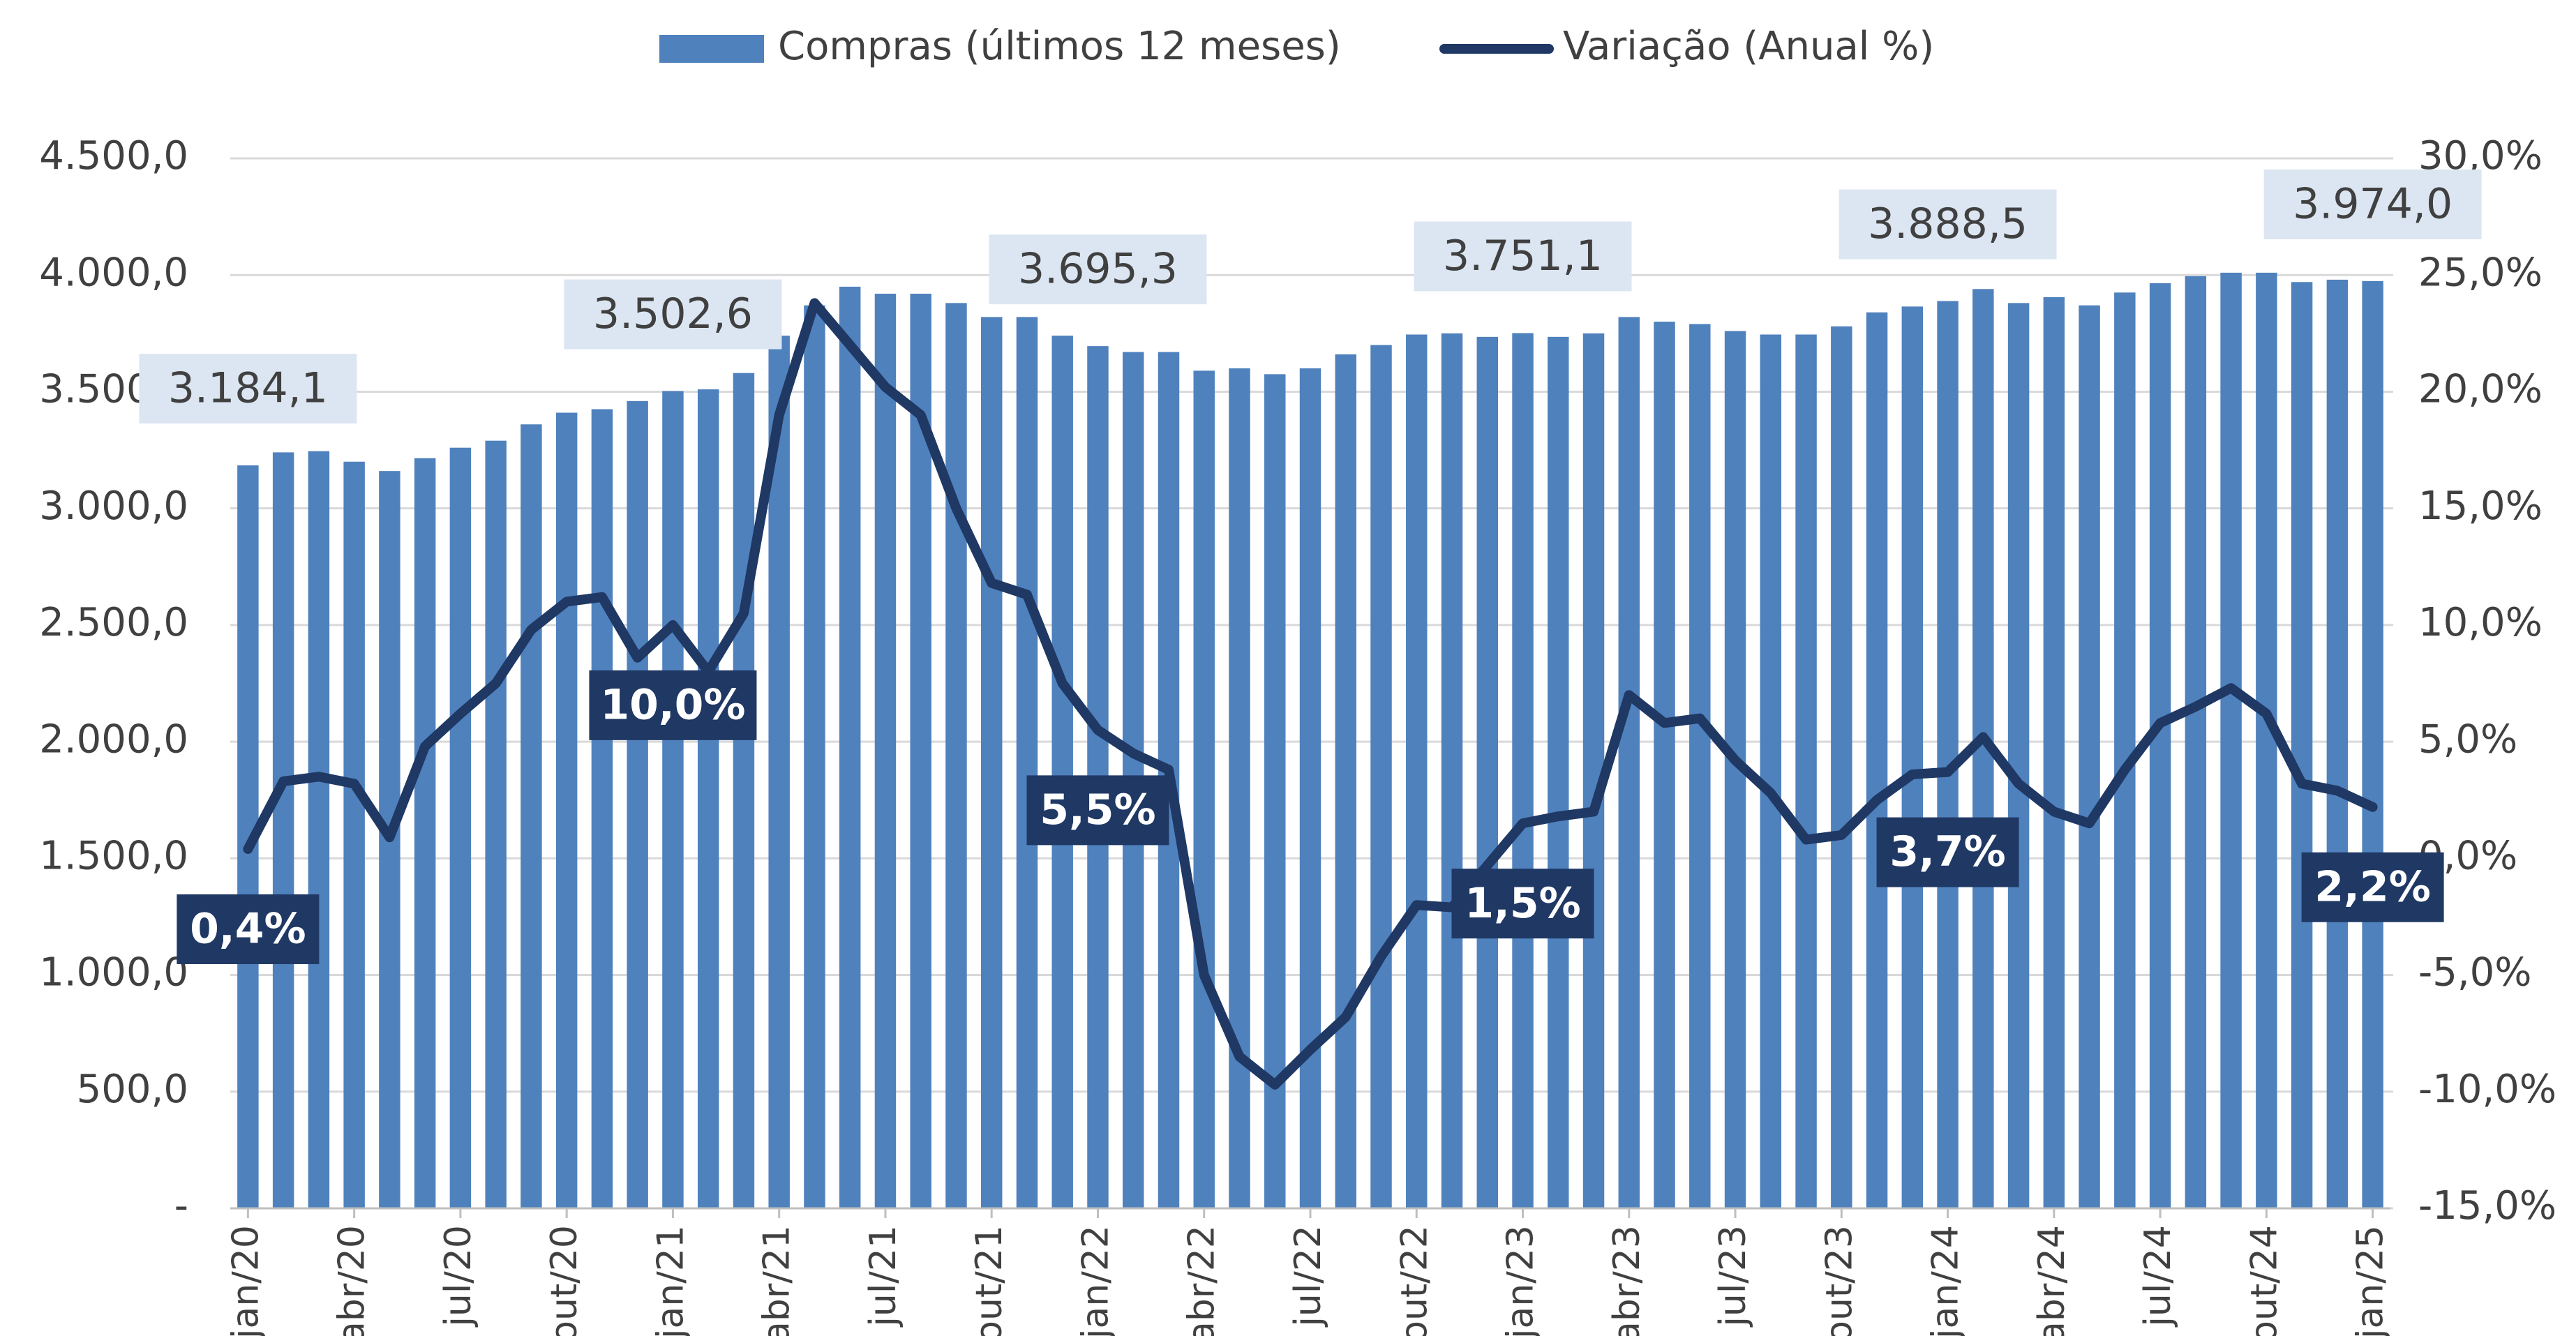  I want to click on y2-tick-label: -10,0%, so click(2487, 1089).